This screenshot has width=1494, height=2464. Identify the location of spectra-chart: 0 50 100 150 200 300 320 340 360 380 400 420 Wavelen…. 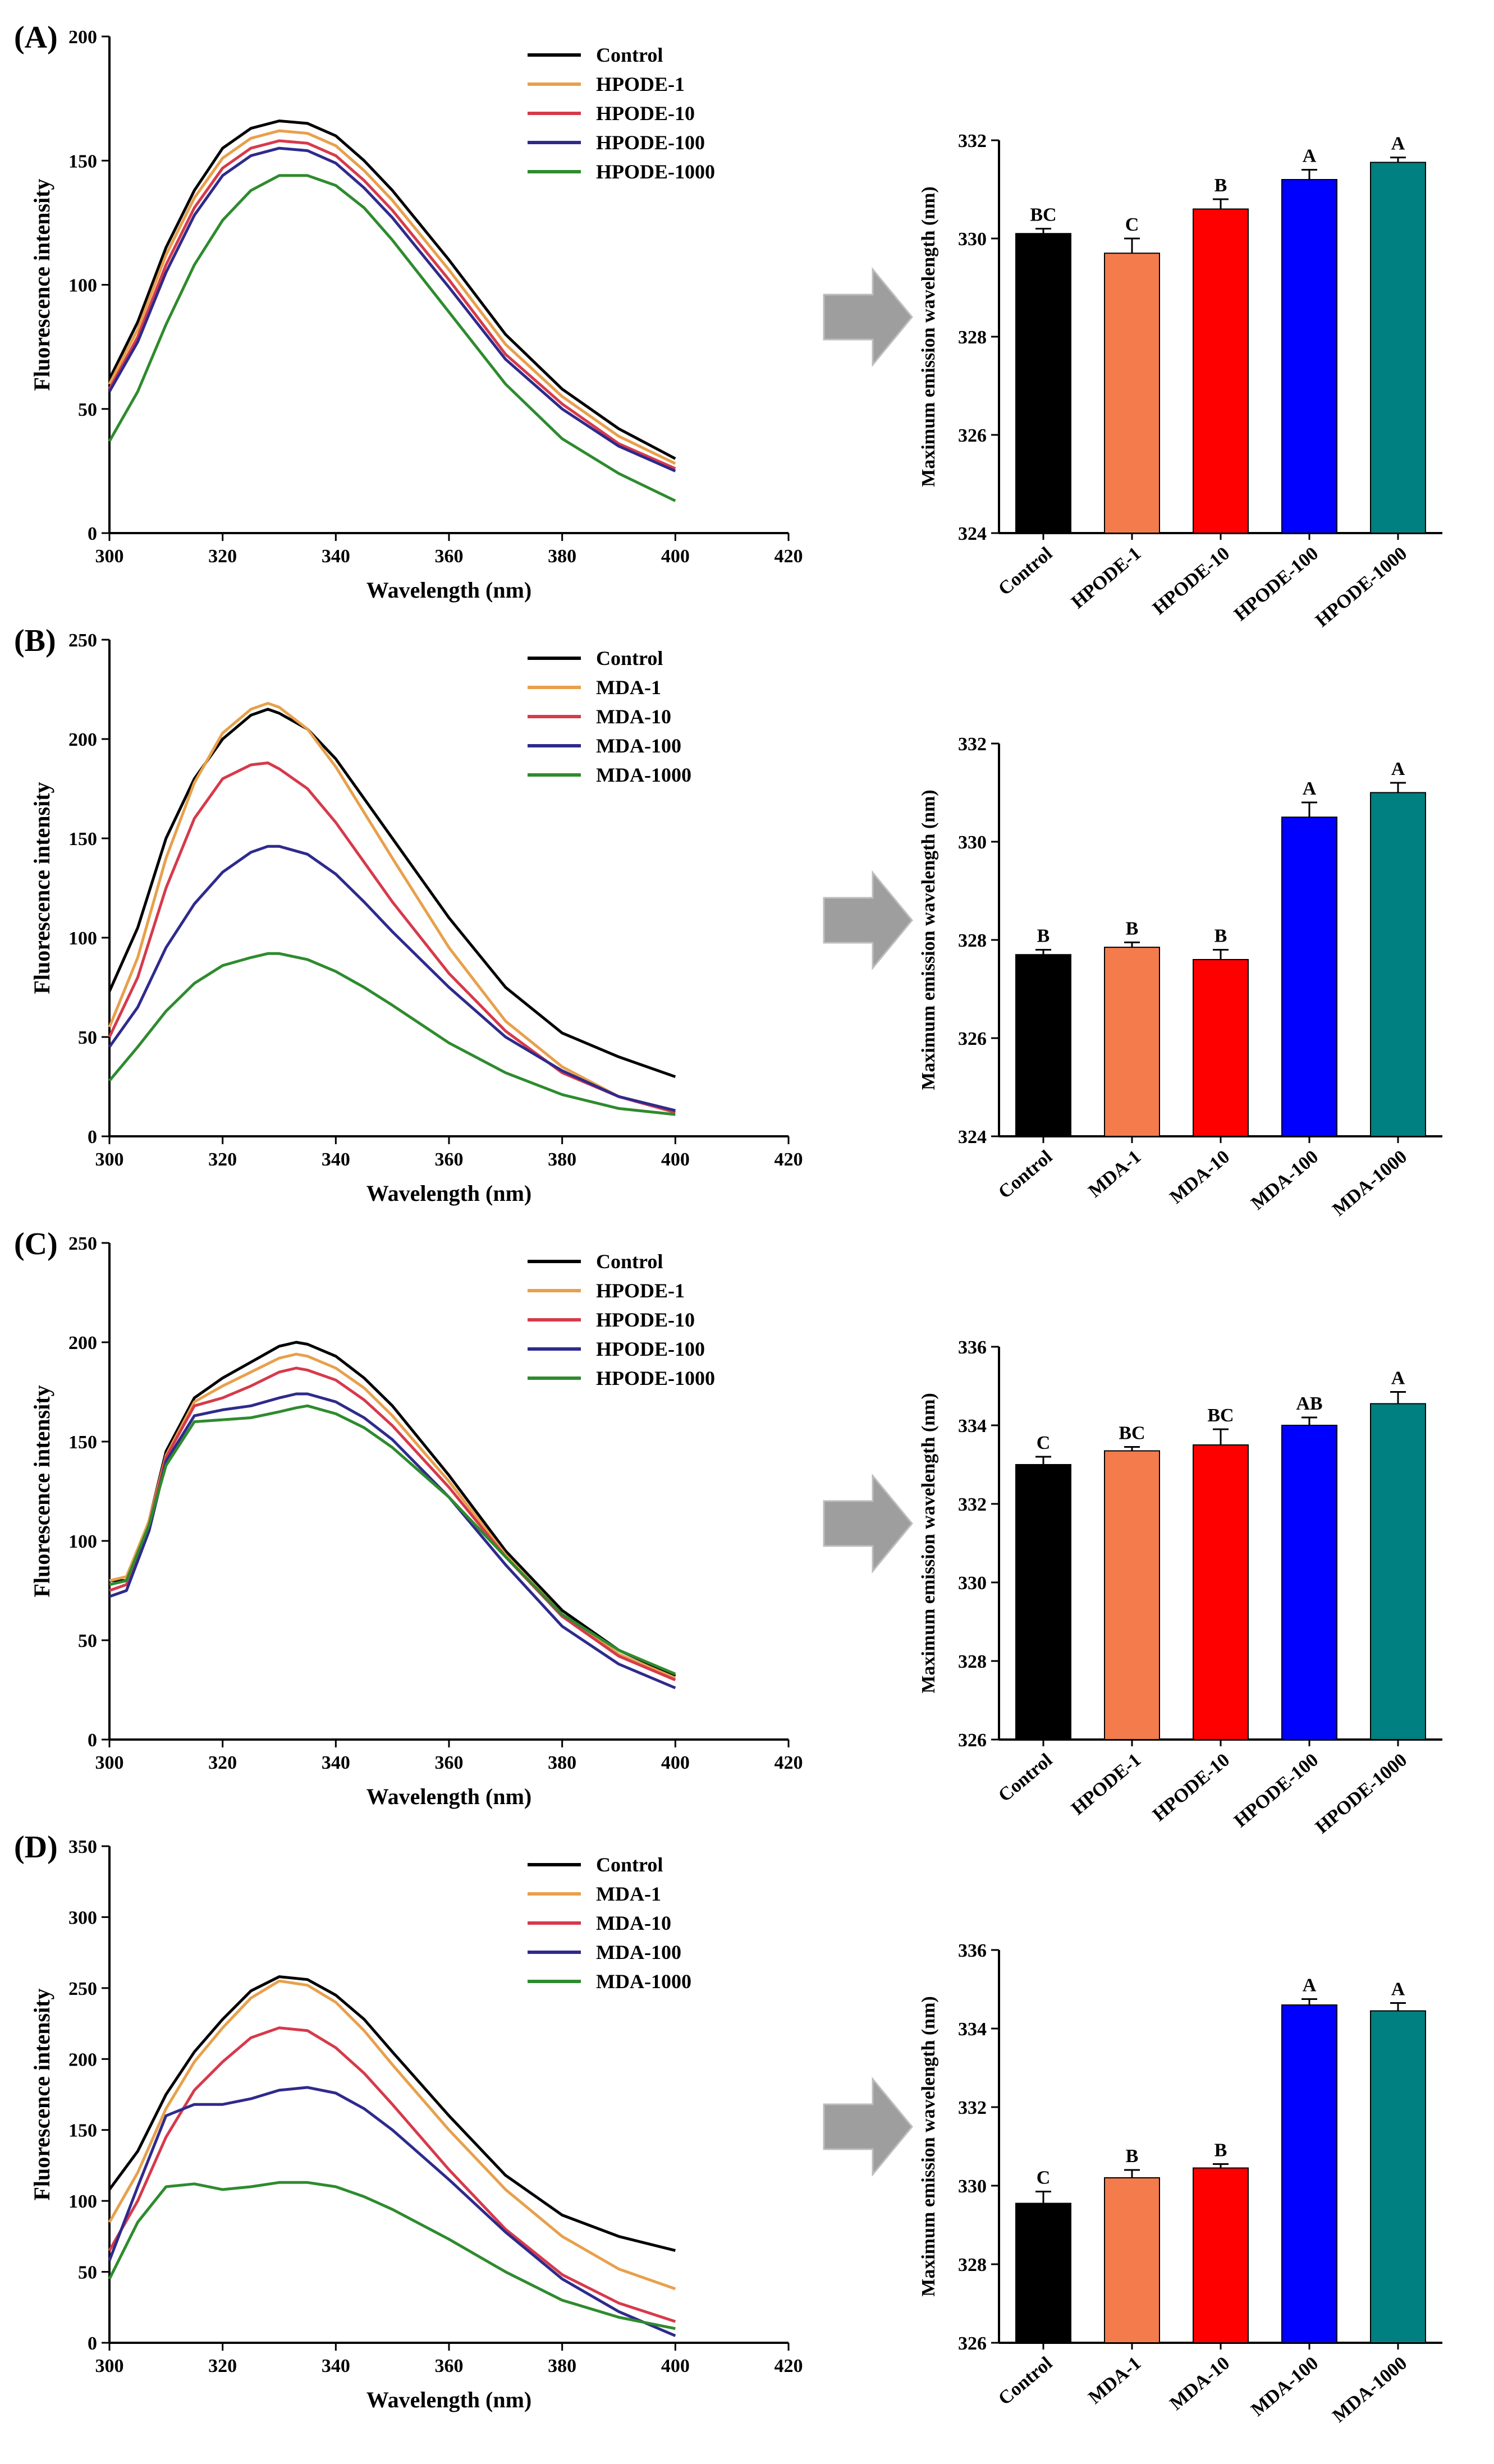
(416, 315).